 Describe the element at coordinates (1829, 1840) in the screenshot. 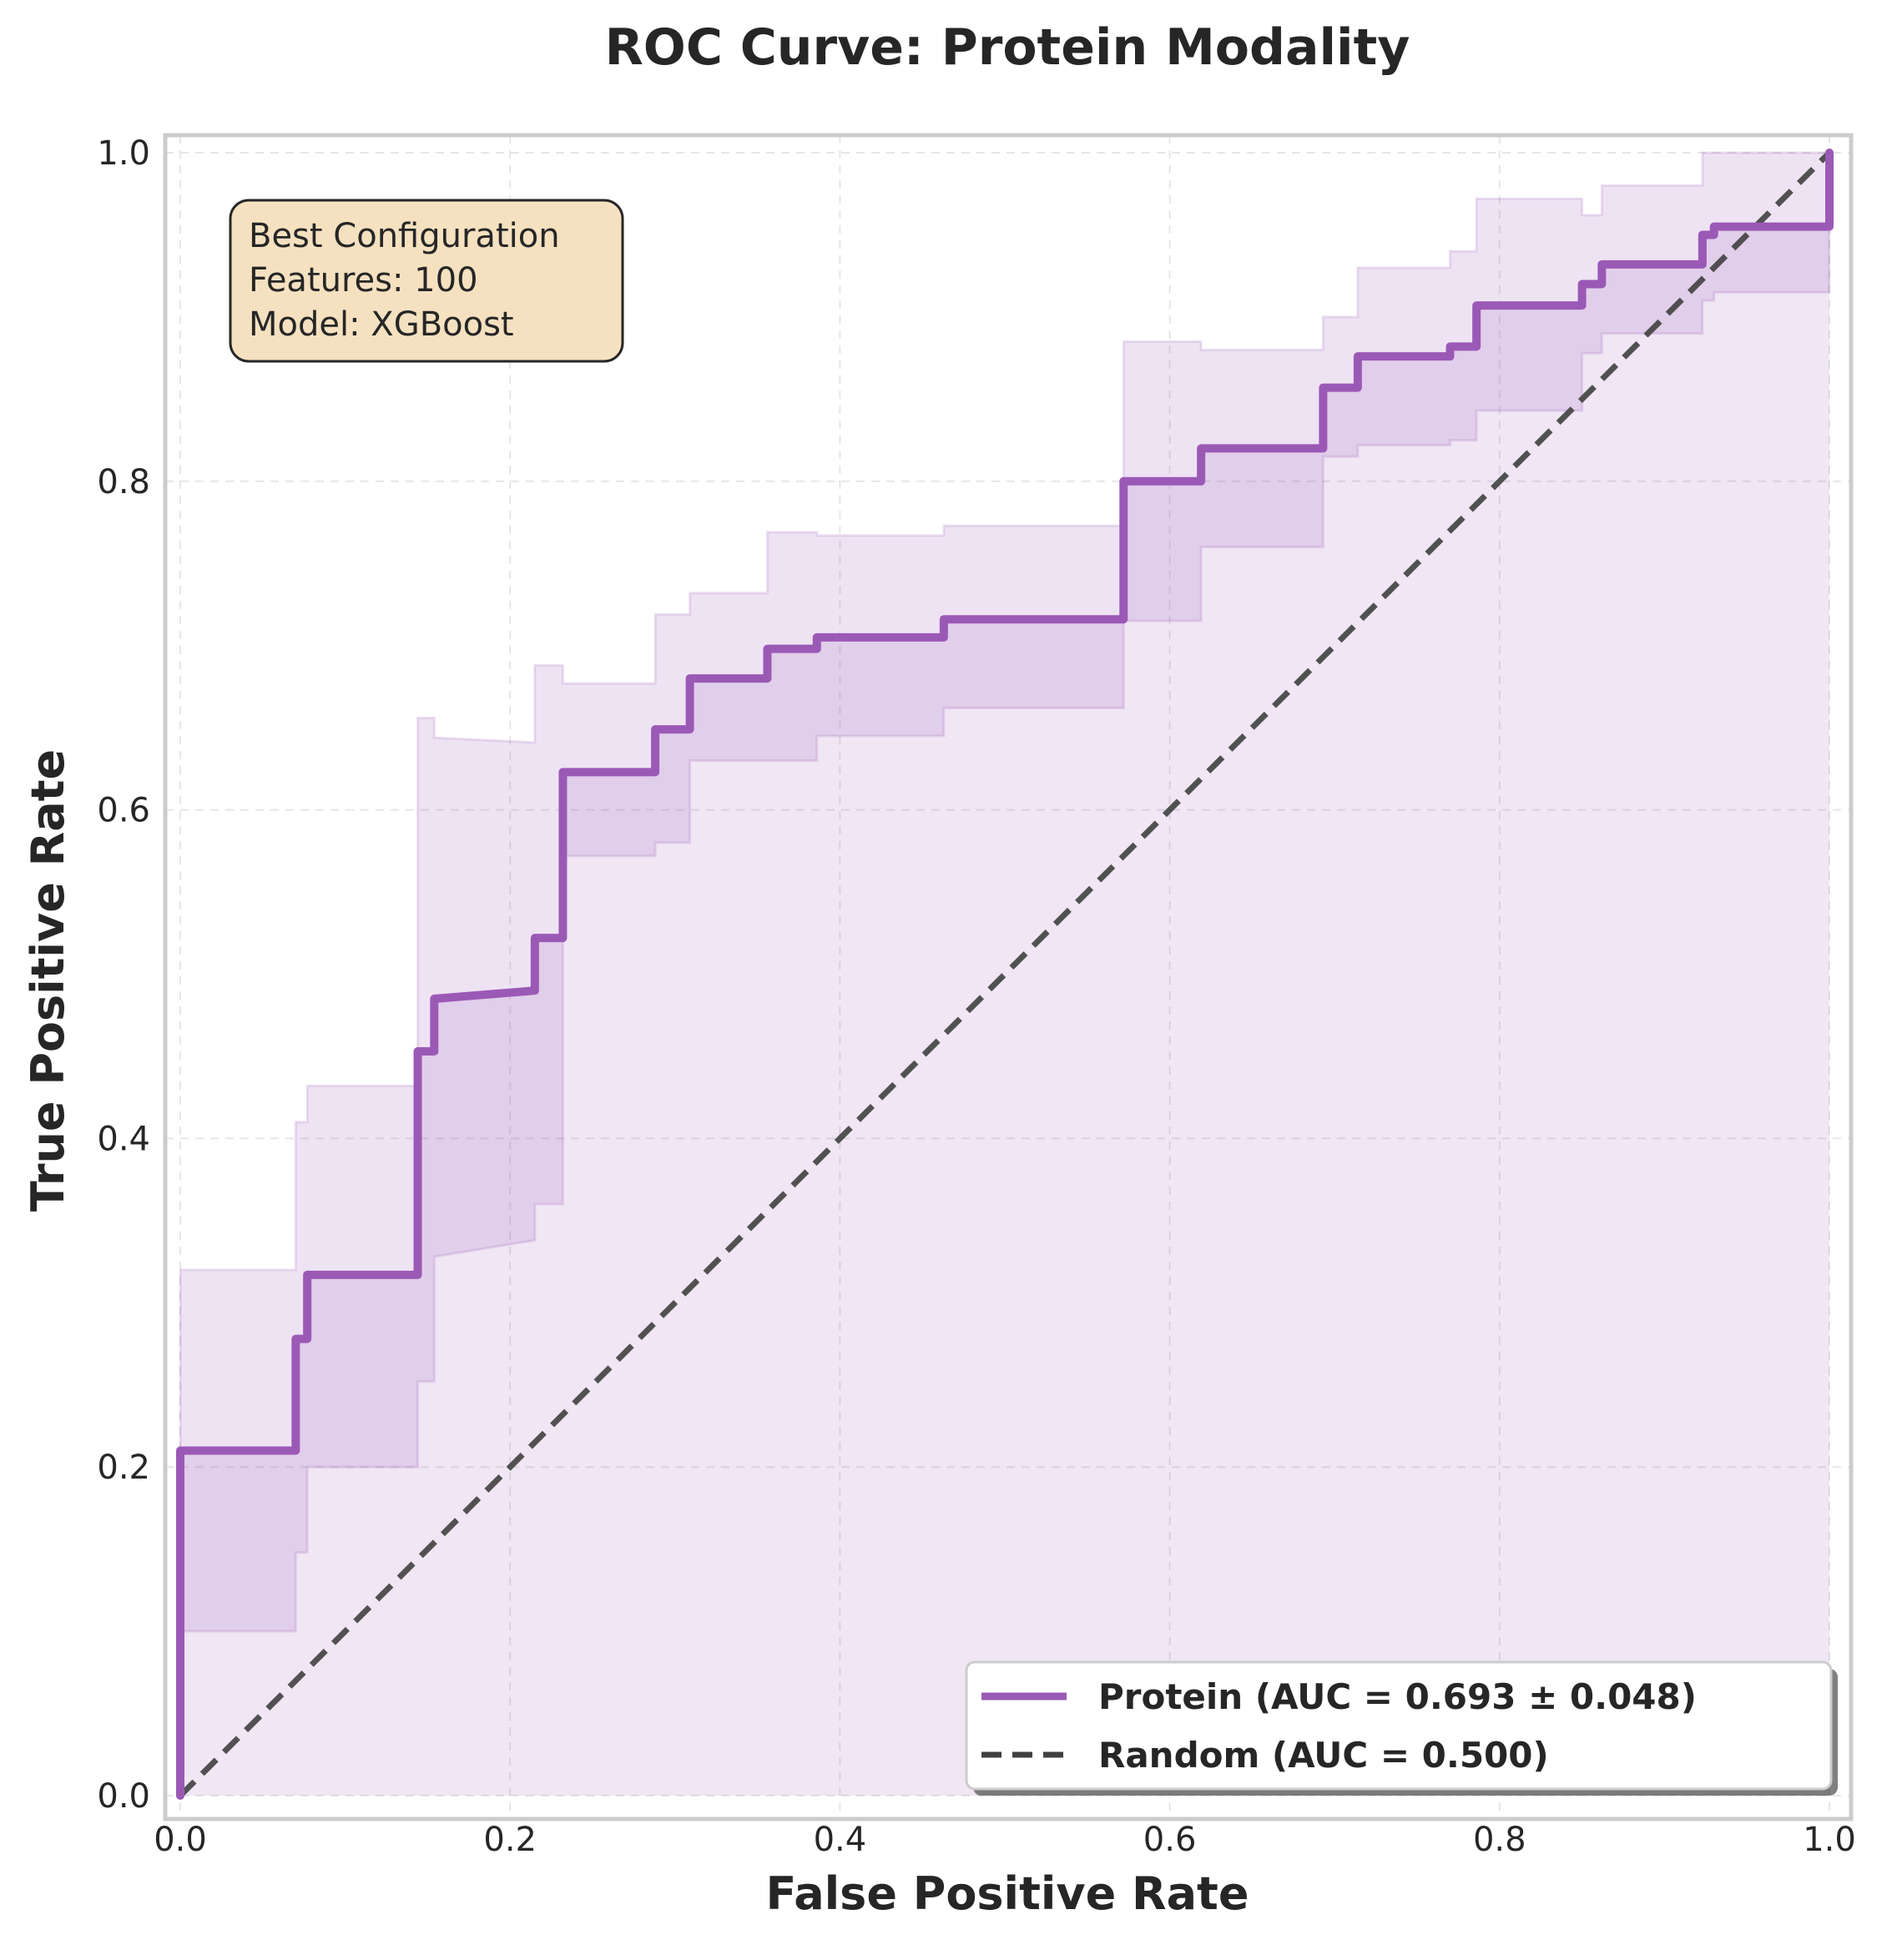

I see `x-tick-5: 1.0` at that location.